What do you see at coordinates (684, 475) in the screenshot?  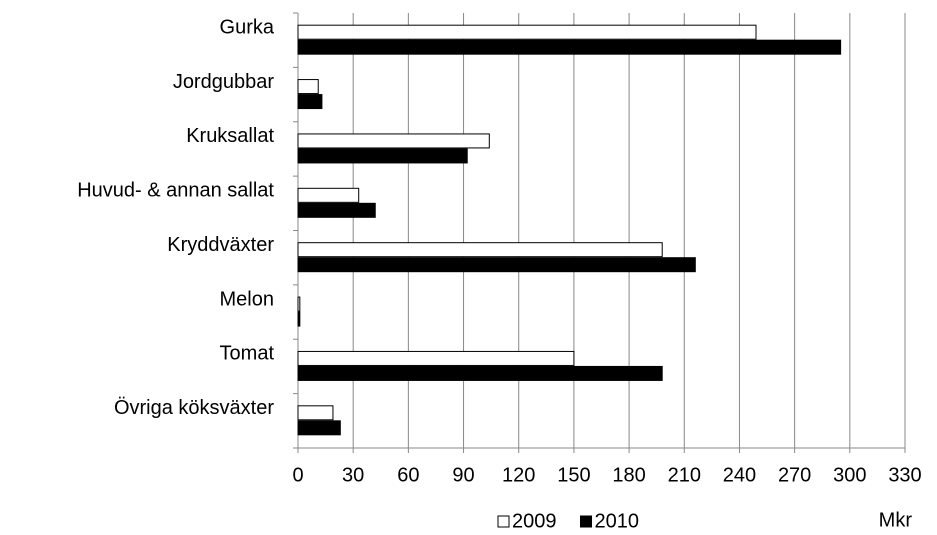 I see `x-tick-label: 210` at bounding box center [684, 475].